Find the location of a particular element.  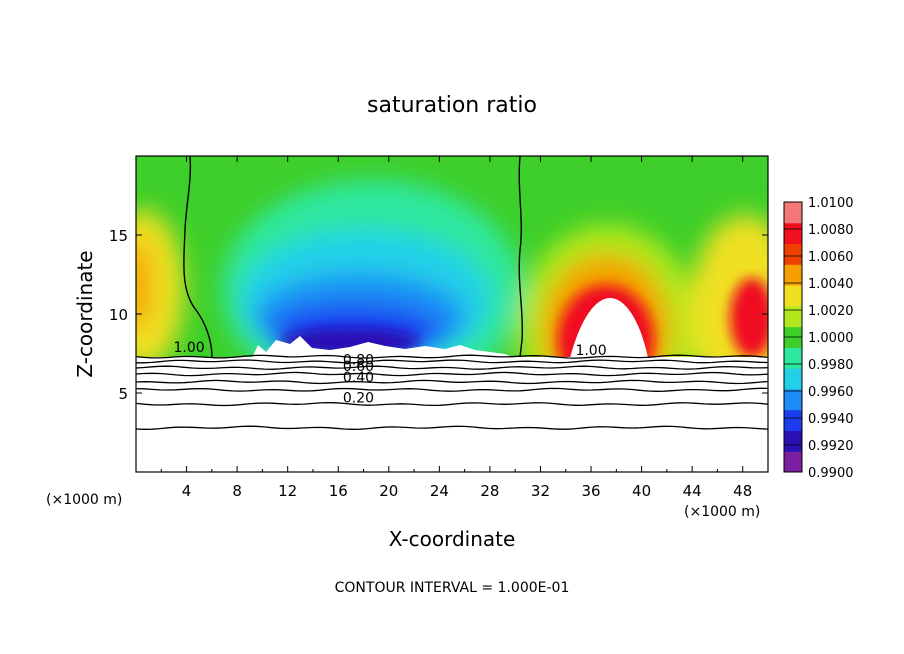

contour-1-left is located at coordinates (198, 257).